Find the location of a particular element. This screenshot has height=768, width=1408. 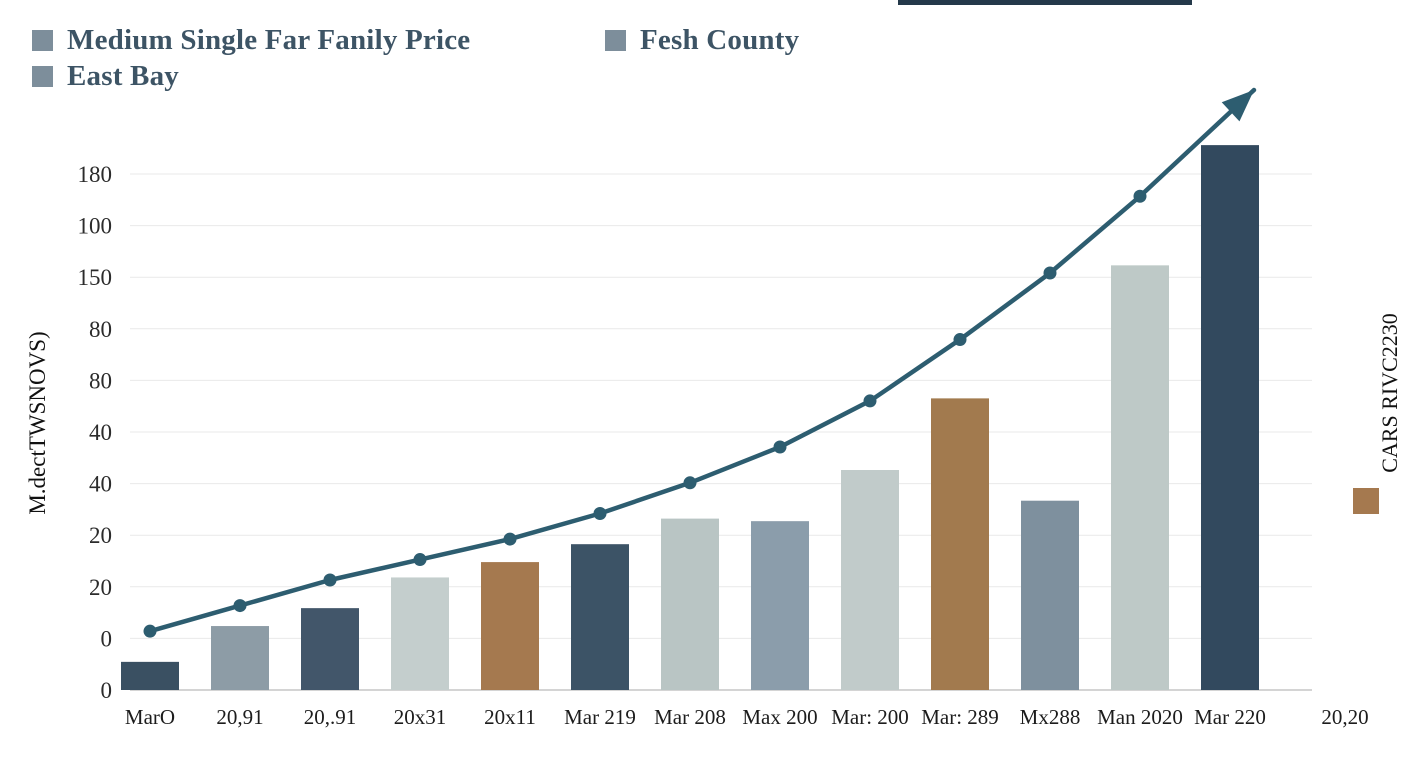

legend-label: East Bay is located at coordinates (123, 76).